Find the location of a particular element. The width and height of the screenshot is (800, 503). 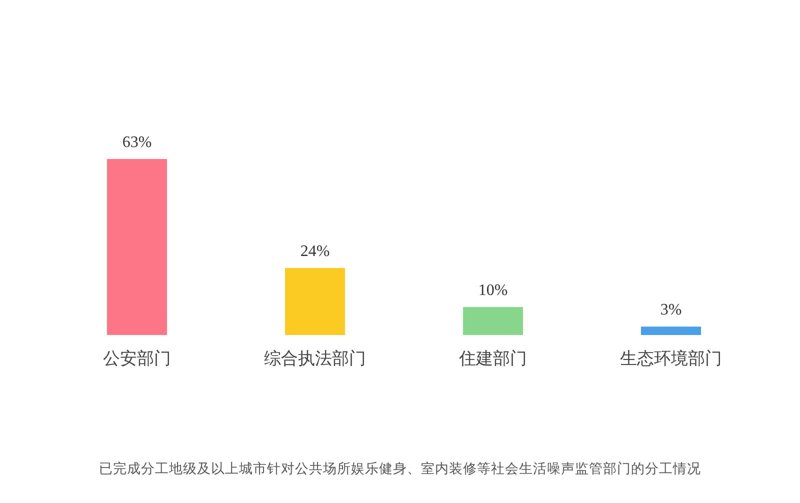

data-label: 63% is located at coordinates (137, 142).